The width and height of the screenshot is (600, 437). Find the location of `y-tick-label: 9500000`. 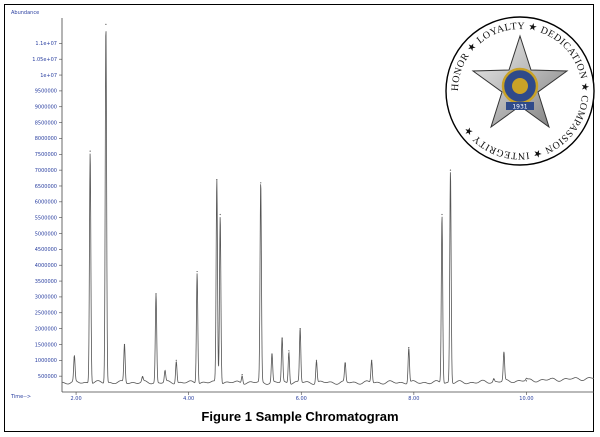

y-tick-label: 9500000 is located at coordinates (46, 92).